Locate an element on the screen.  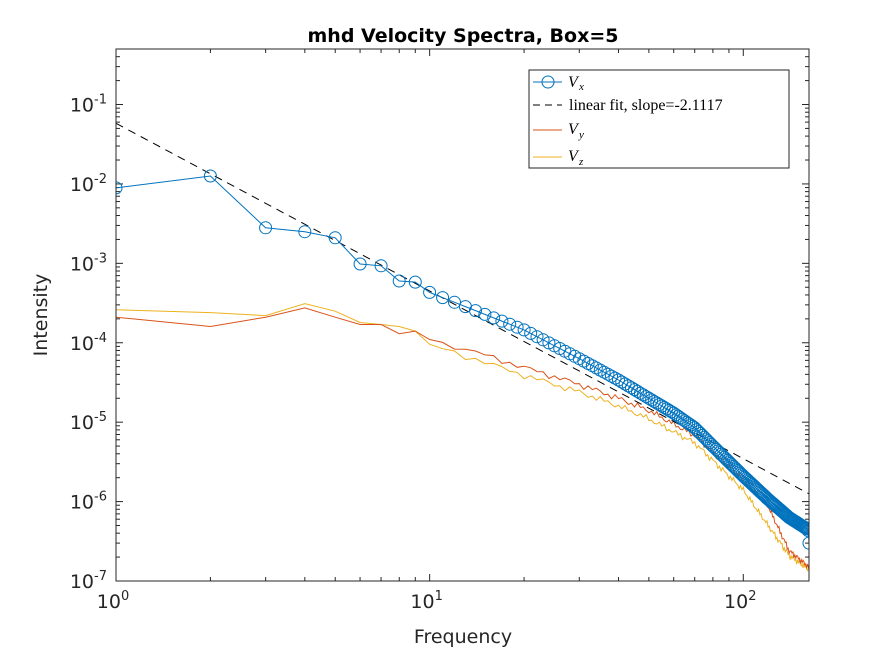
legend-label-vx: V is located at coordinates (574, 82).